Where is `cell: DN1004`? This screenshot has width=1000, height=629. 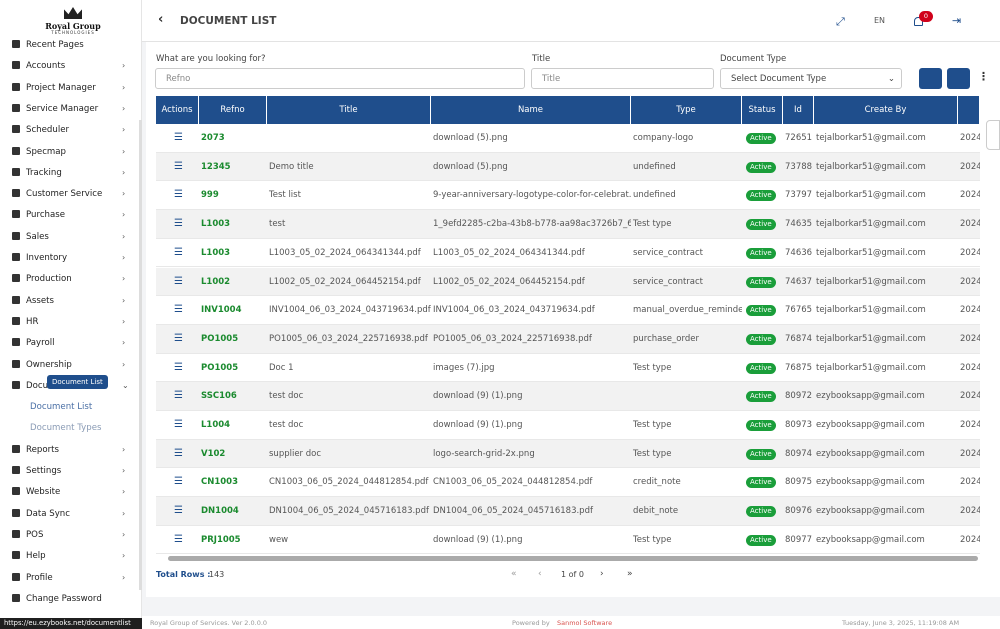 cell: DN1004 is located at coordinates (233, 511).